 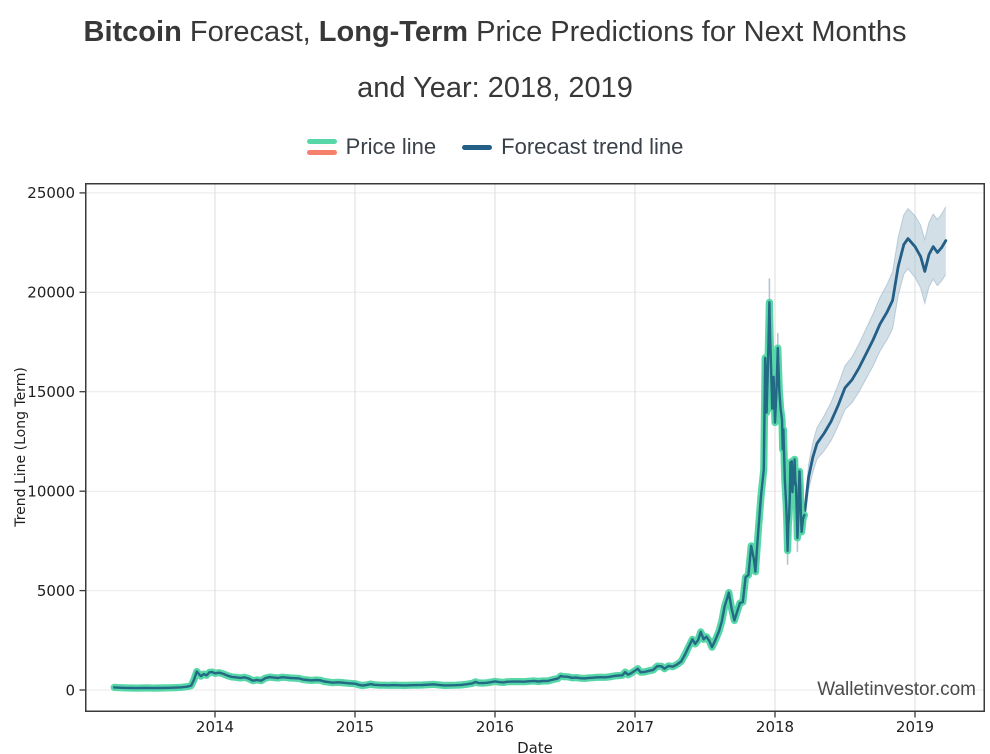 I want to click on y-tick-label: 25000, so click(x=51, y=193).